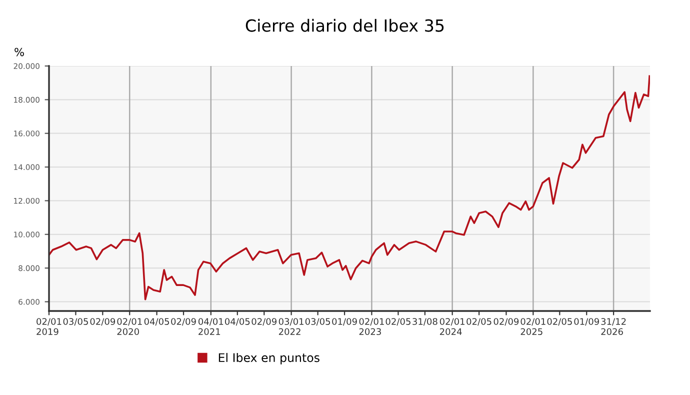 This screenshot has height=395, width=690. I want to click on x-tick-label: 02/01 2019, so click(49, 327).